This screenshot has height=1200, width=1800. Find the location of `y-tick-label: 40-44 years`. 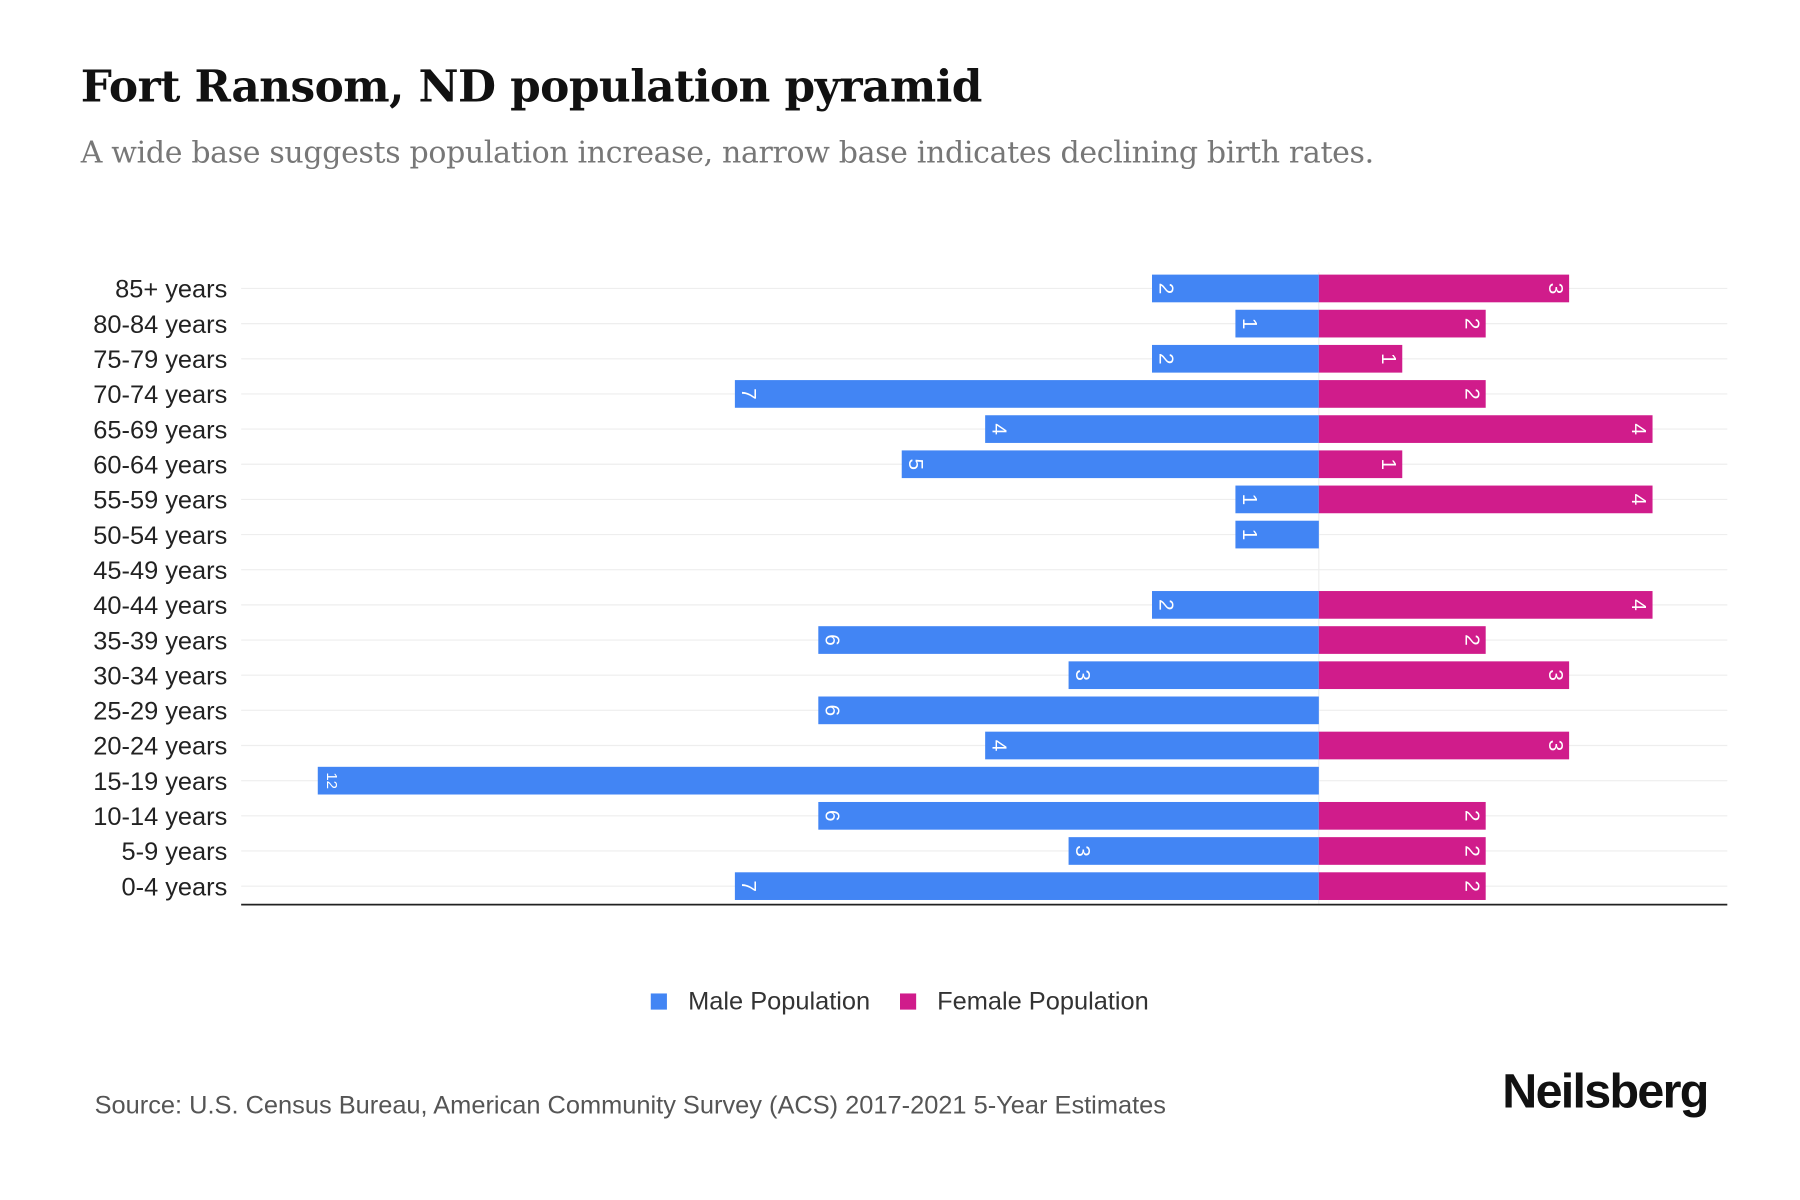

y-tick-label: 40-44 years is located at coordinates (160, 606).